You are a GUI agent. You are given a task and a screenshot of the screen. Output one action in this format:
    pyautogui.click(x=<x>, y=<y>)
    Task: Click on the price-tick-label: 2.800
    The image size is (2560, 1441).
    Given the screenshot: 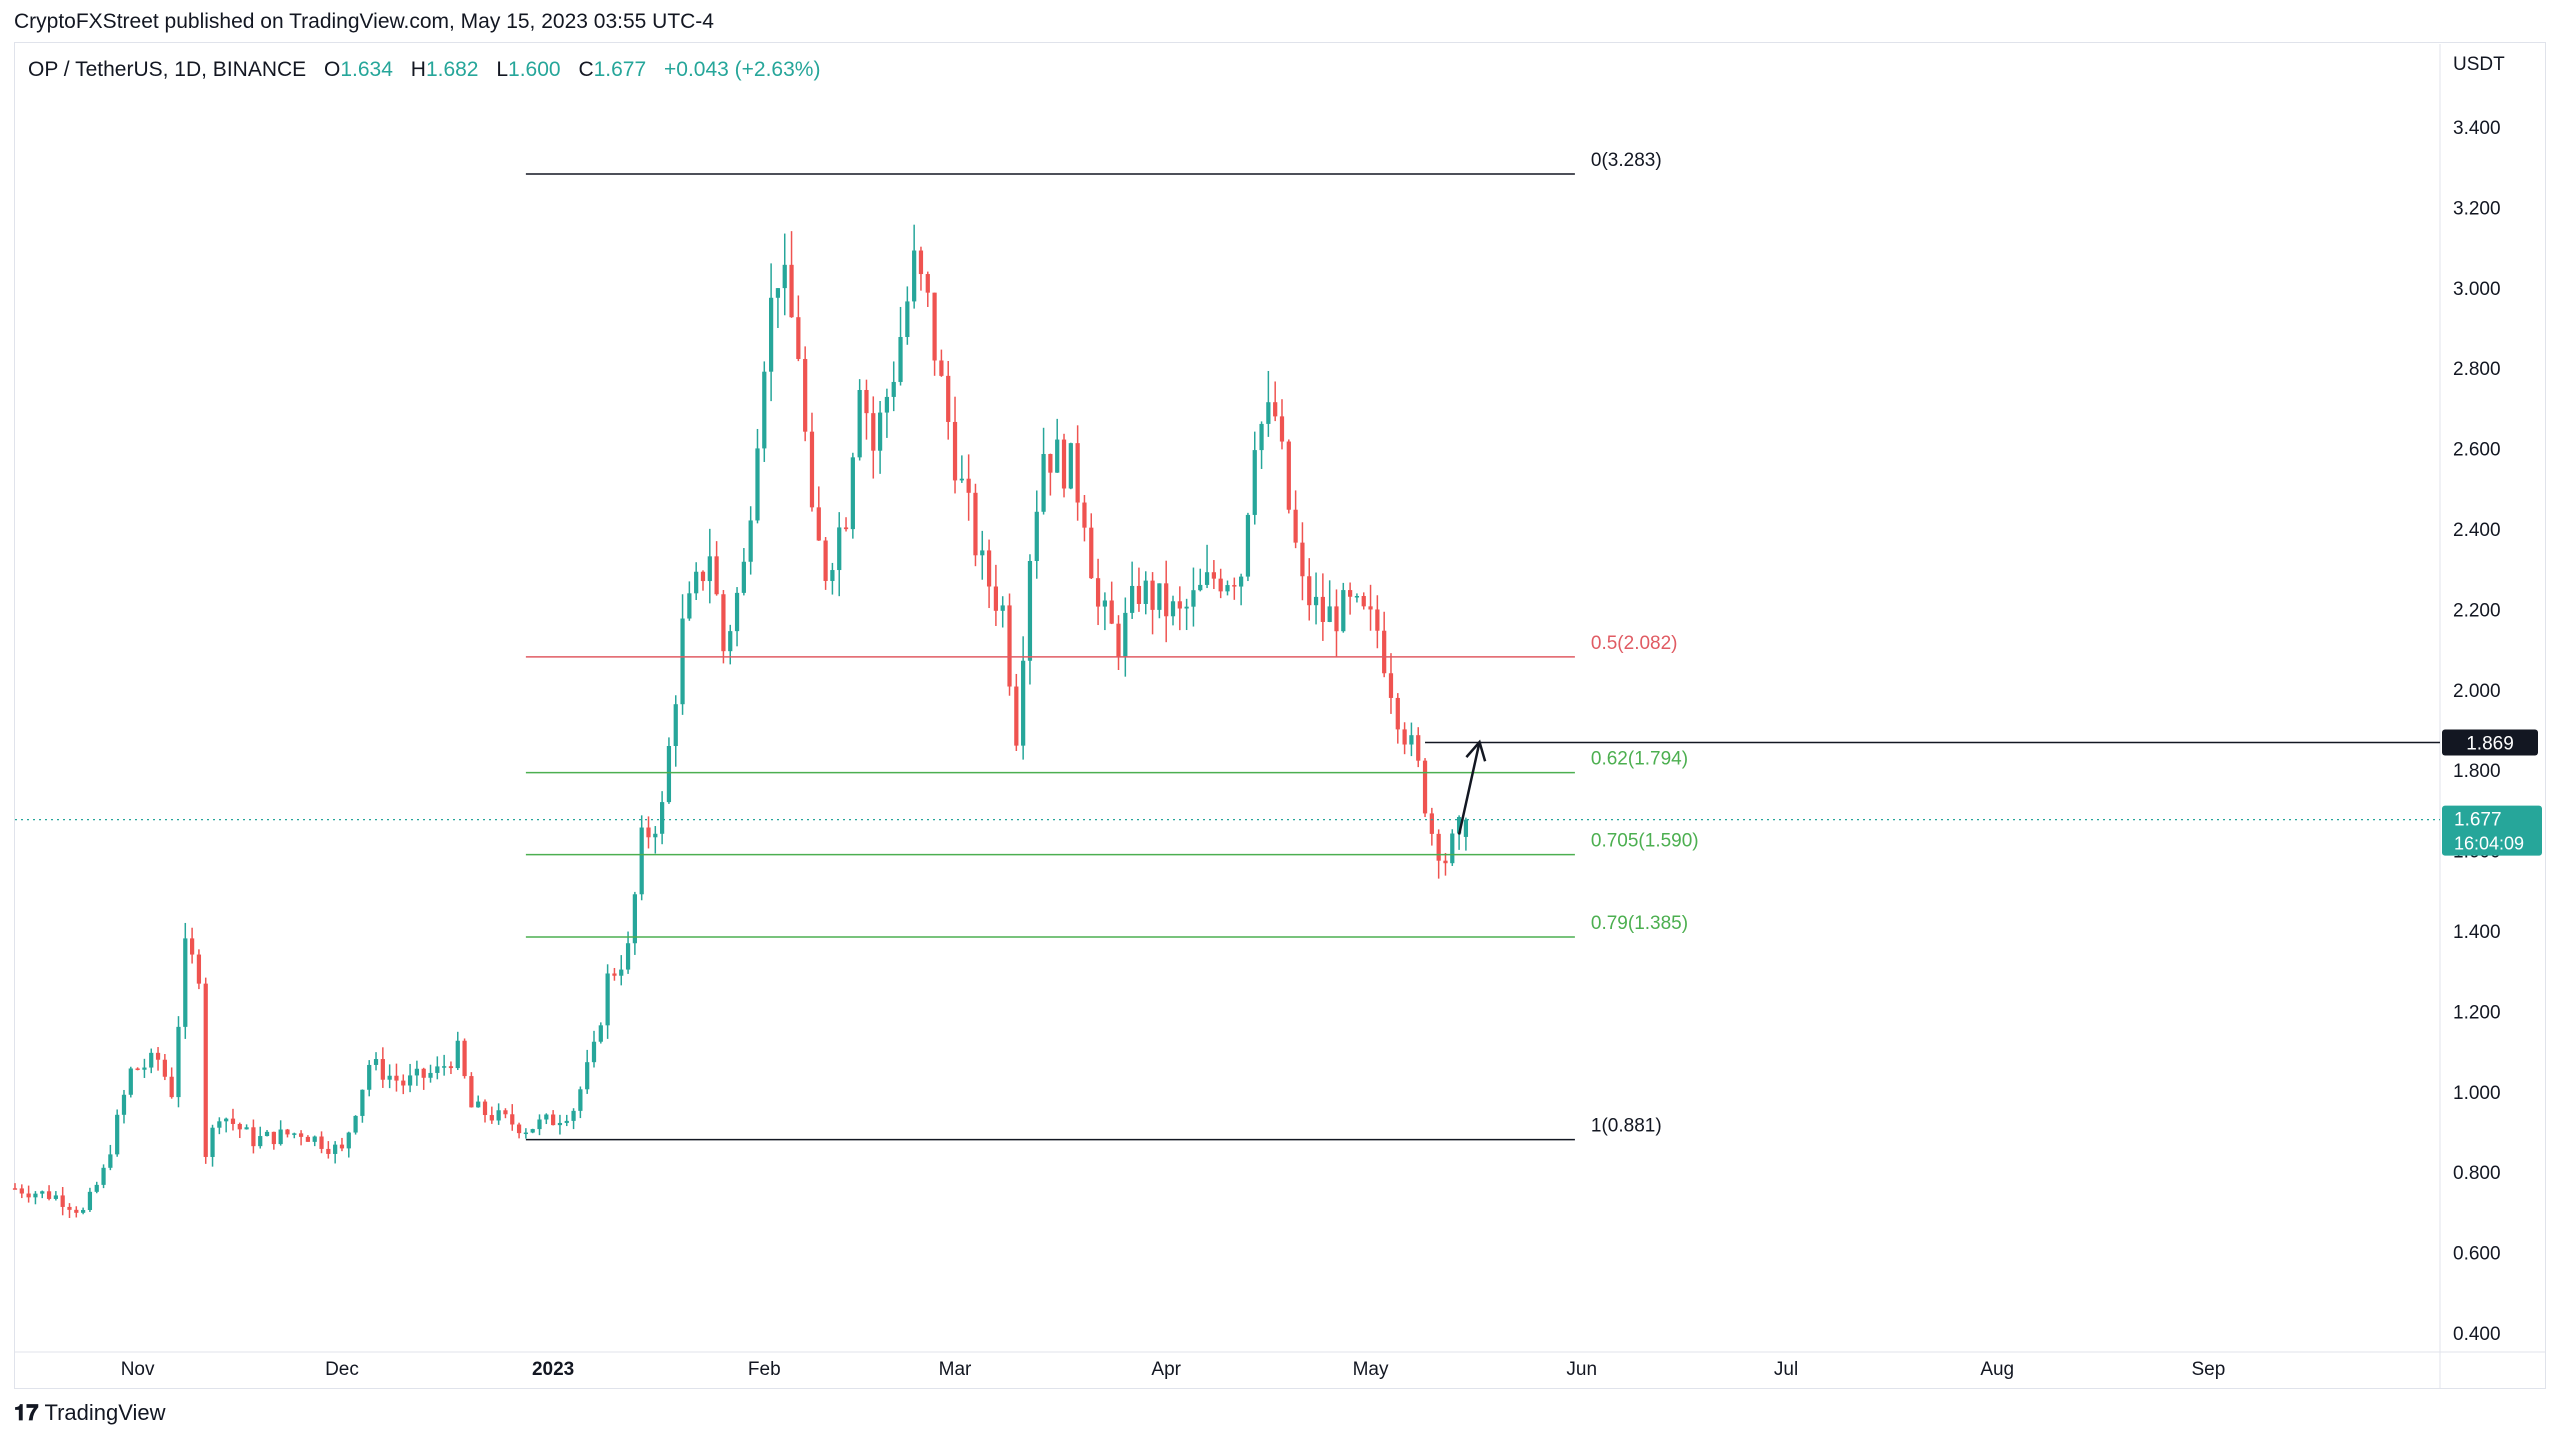 What is the action you would take?
    pyautogui.click(x=2477, y=369)
    